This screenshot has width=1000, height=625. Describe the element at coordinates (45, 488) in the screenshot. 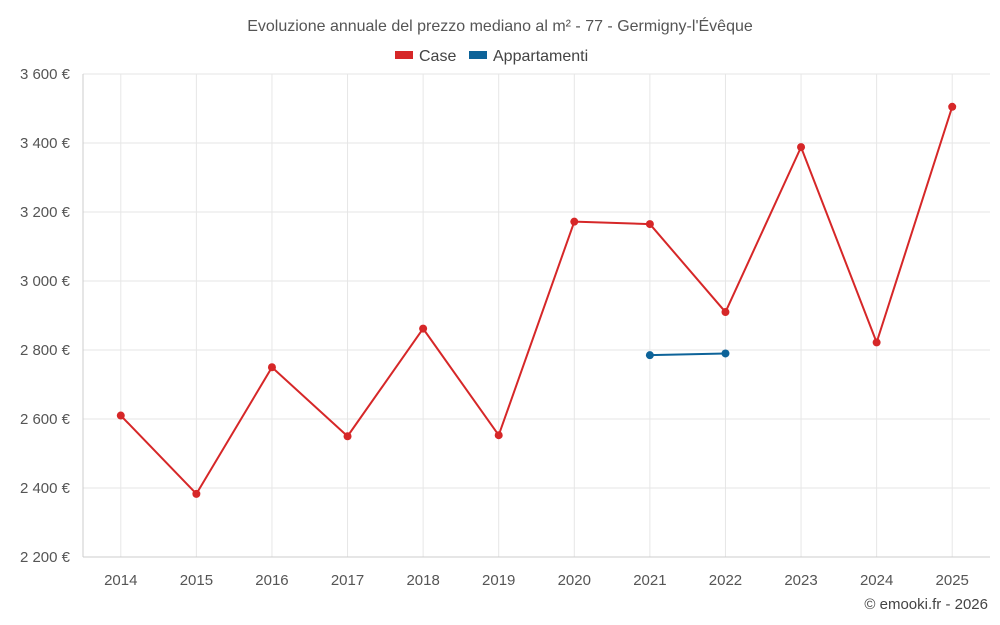

I see `y-tick-label: 2 400 €` at that location.